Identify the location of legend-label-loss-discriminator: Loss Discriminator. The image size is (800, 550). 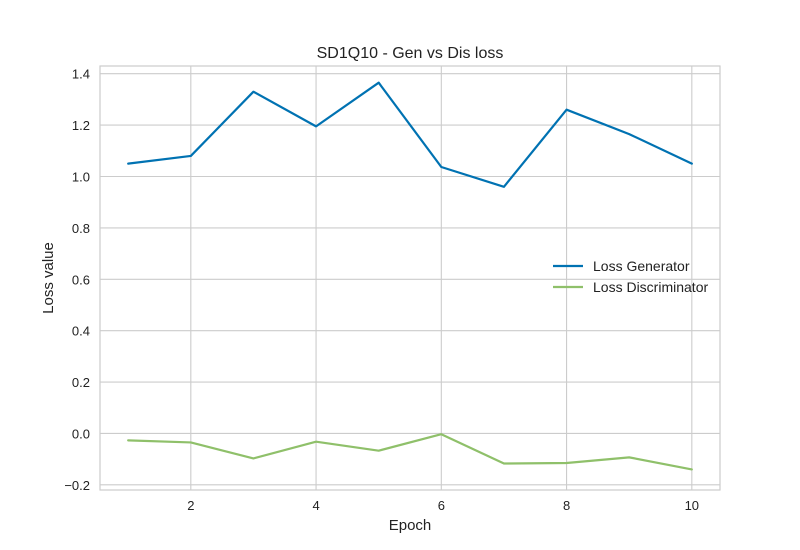
(650, 287).